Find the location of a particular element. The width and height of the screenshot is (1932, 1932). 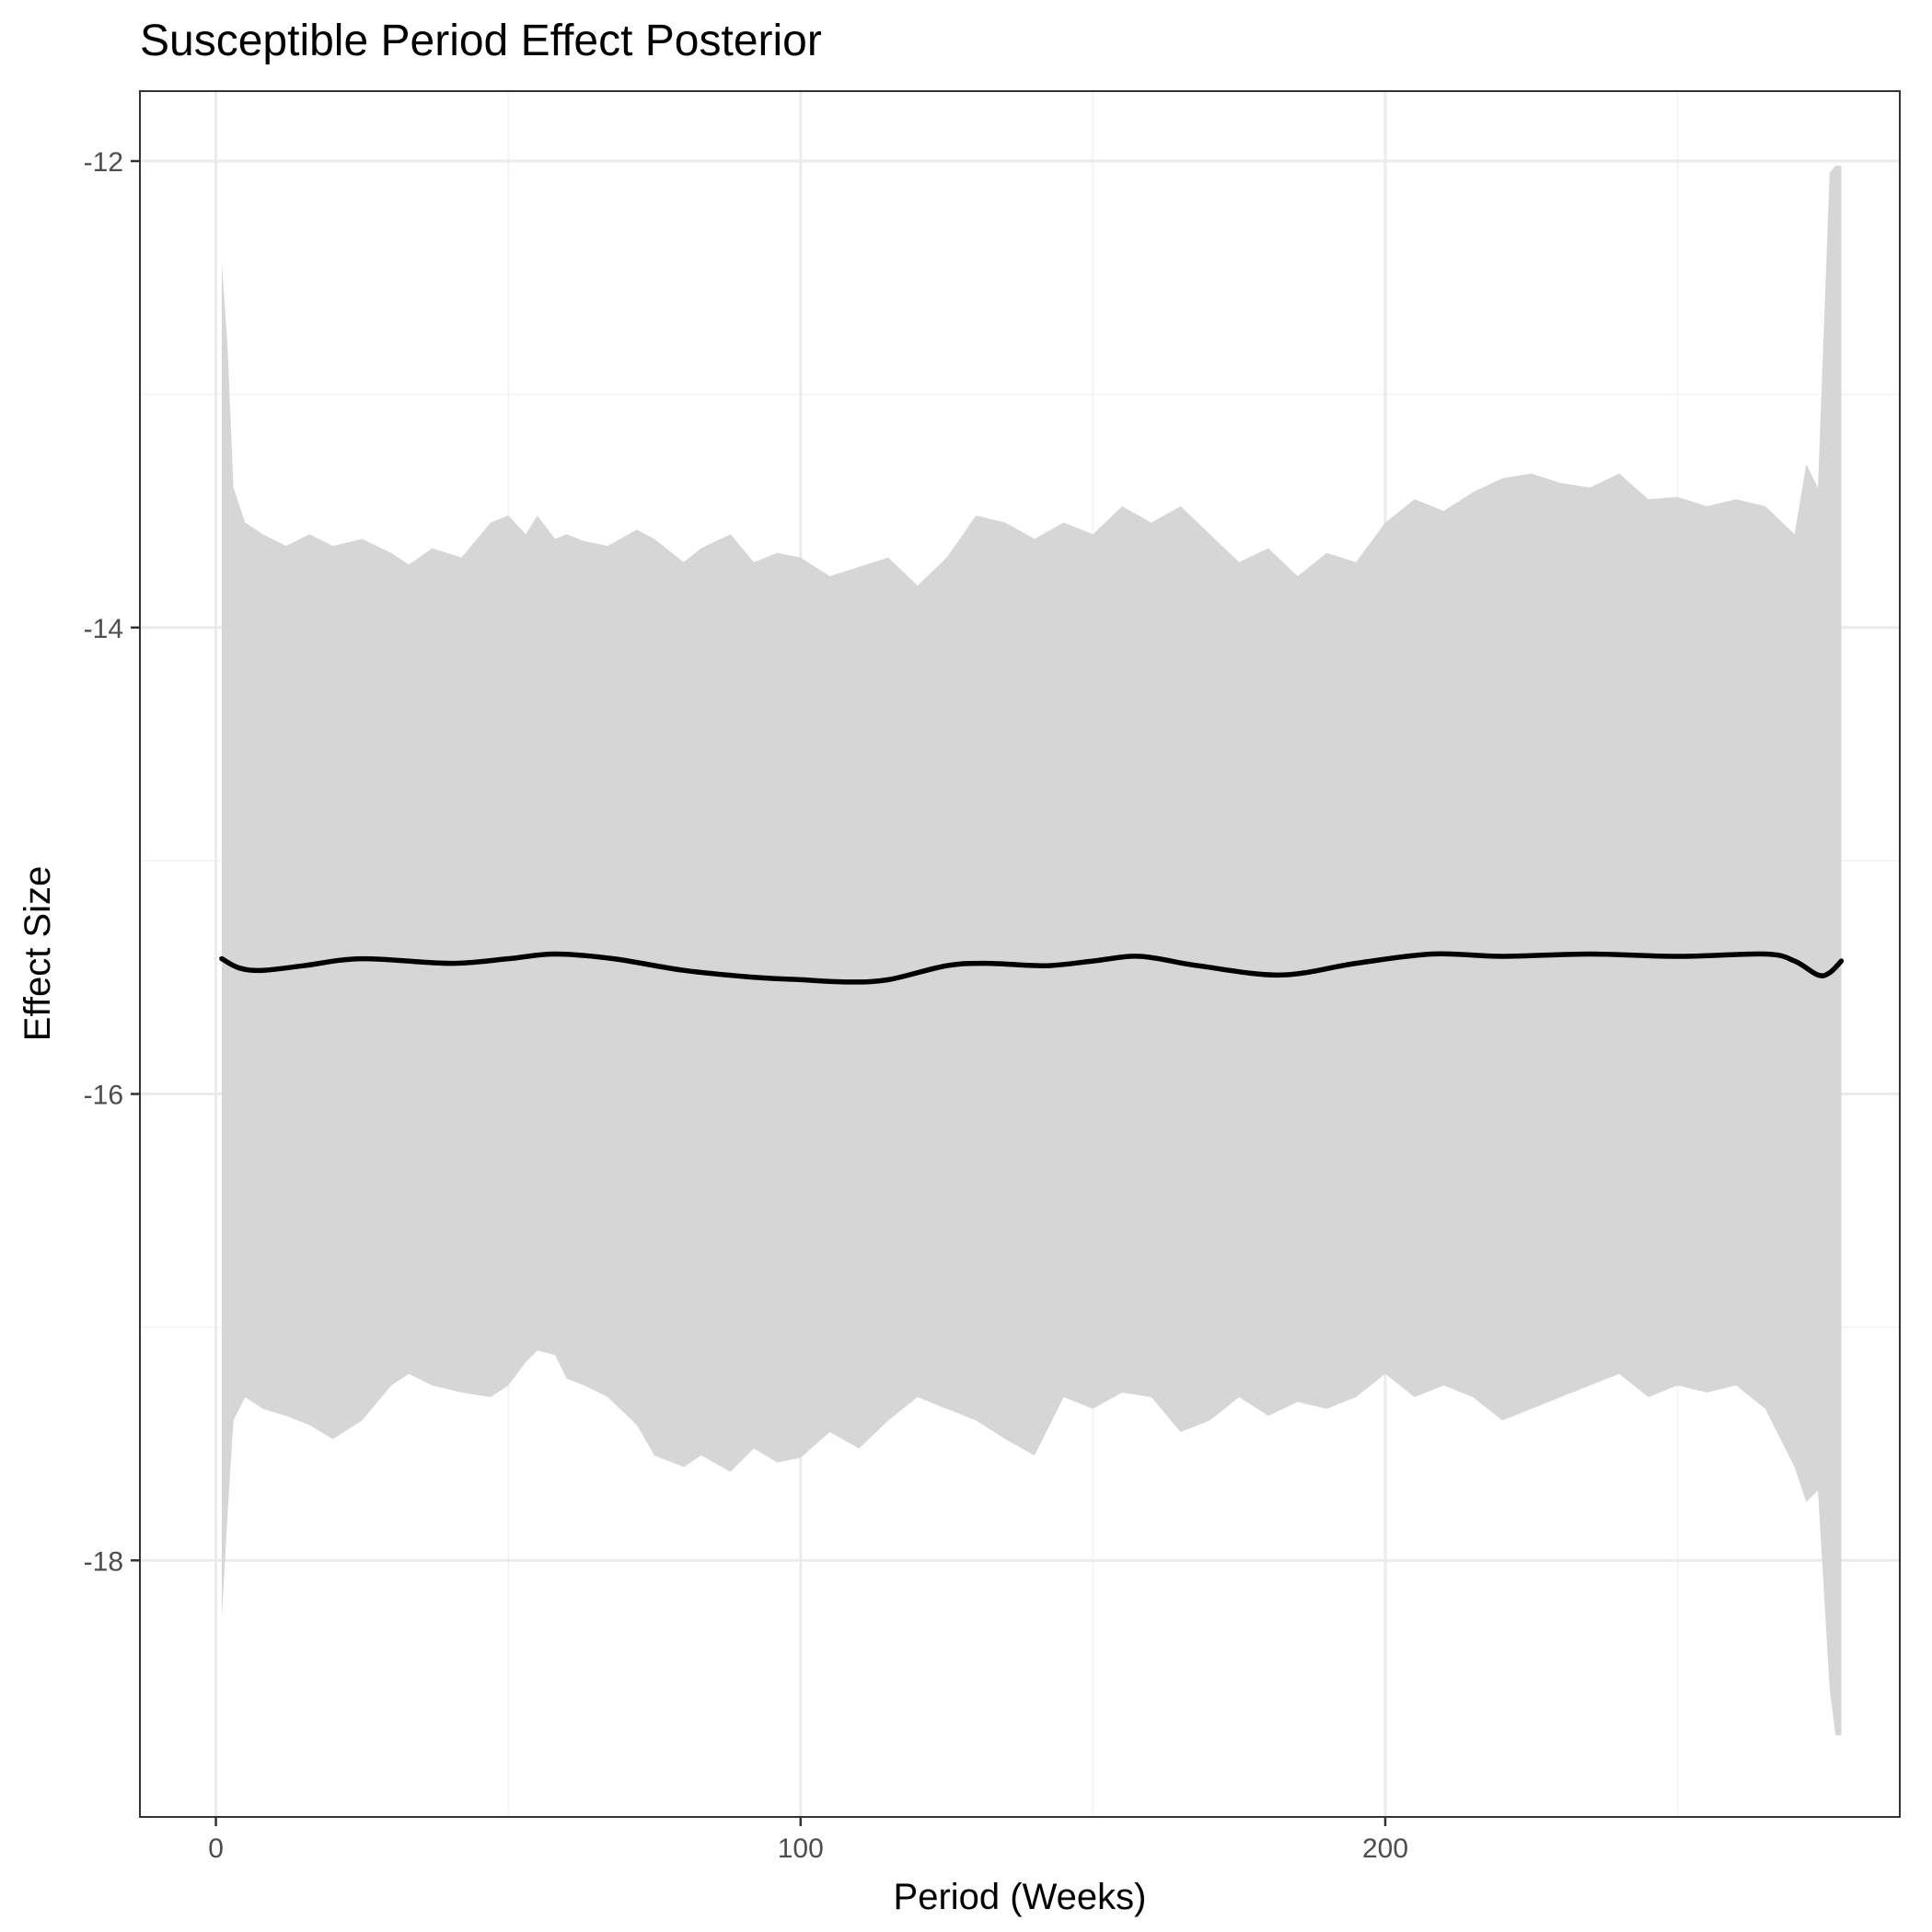

y-axis-title: Effect Size is located at coordinates (38, 954).